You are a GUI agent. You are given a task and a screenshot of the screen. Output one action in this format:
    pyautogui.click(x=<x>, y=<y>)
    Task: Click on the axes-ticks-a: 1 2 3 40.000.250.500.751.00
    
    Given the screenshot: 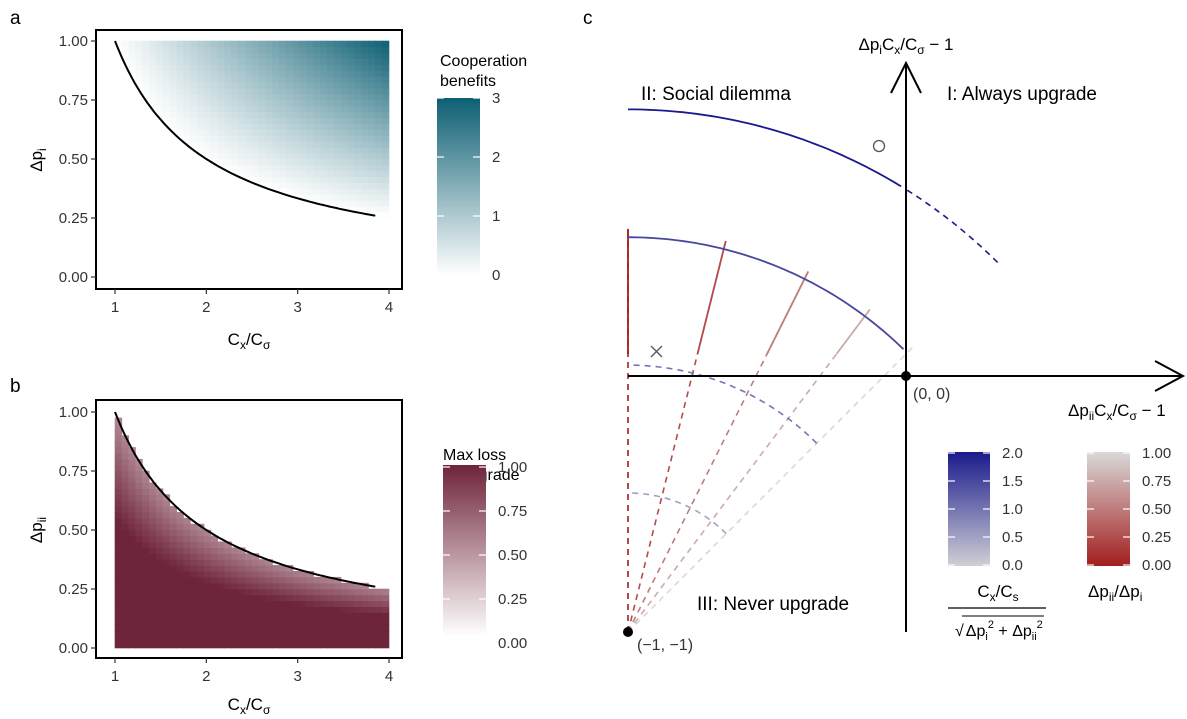 What is the action you would take?
    pyautogui.click(x=226, y=174)
    